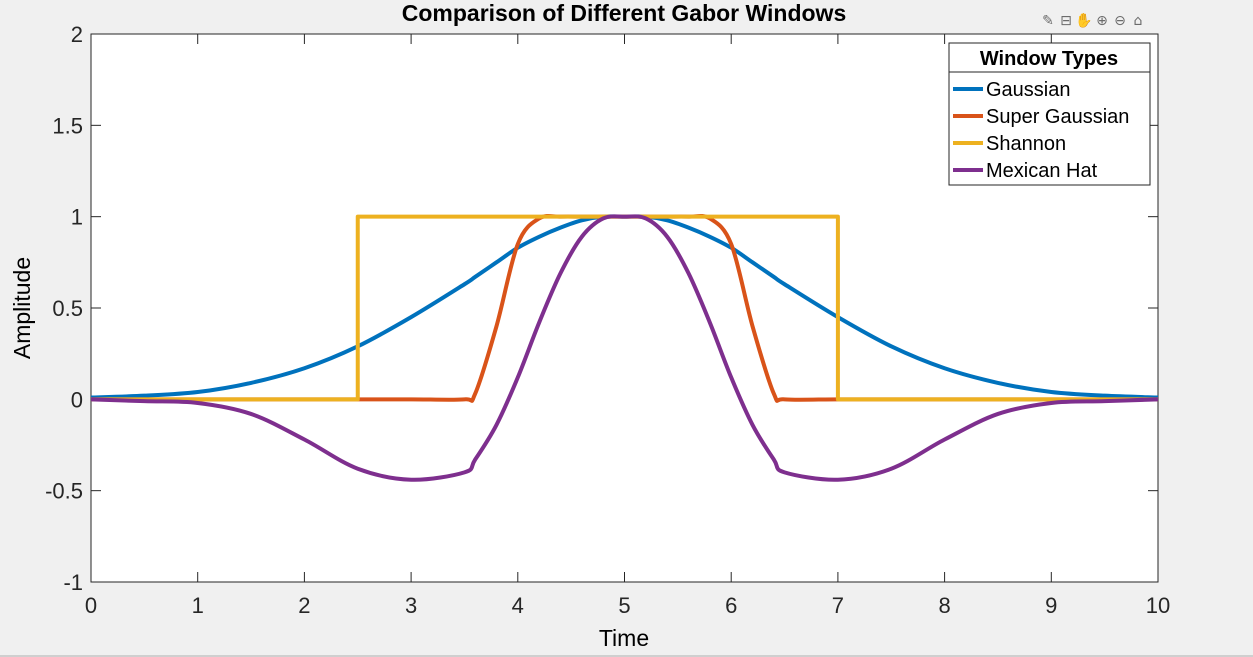 The image size is (1253, 657). Describe the element at coordinates (1084, 21) in the screenshot. I see `pan-icon: ✋` at that location.